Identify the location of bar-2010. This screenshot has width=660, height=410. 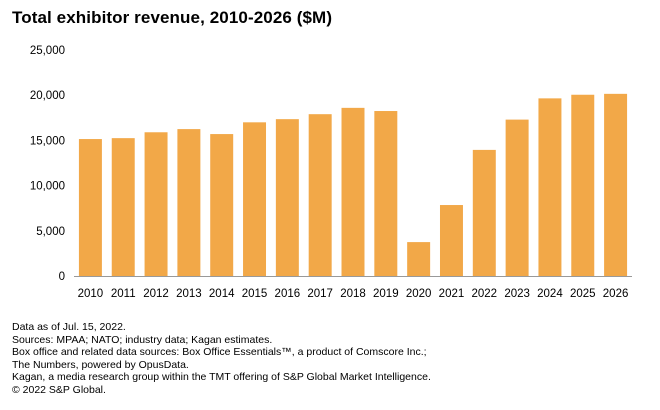
(90, 207).